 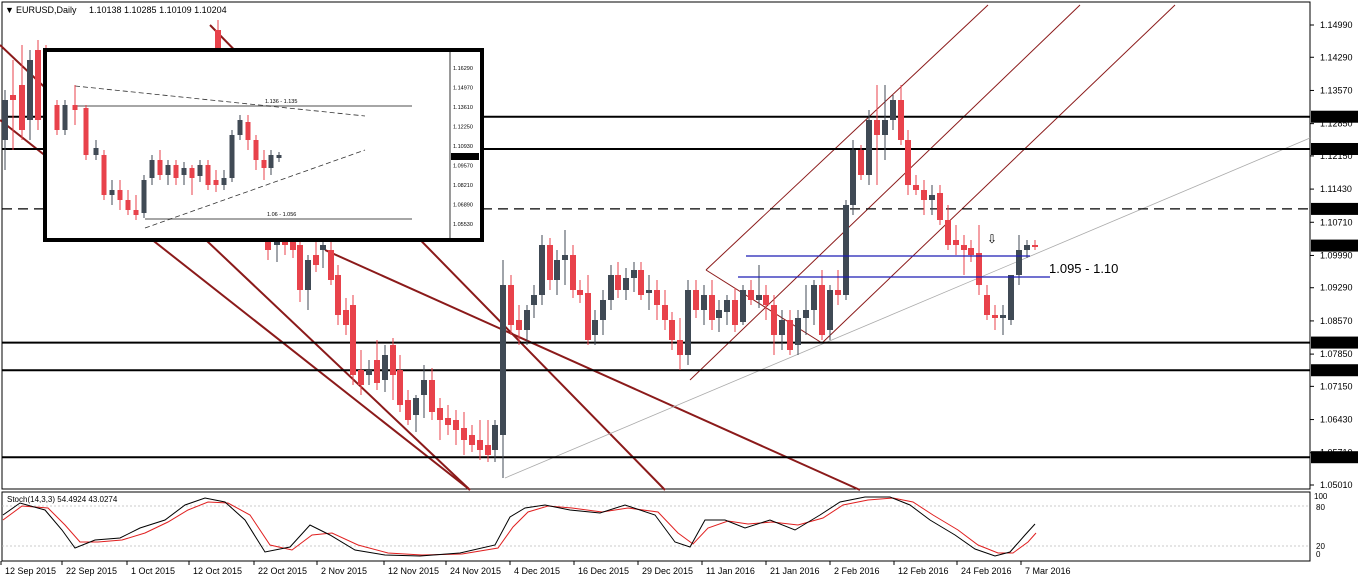 I want to click on inset-tick-label: 1.14970, so click(x=463, y=89).